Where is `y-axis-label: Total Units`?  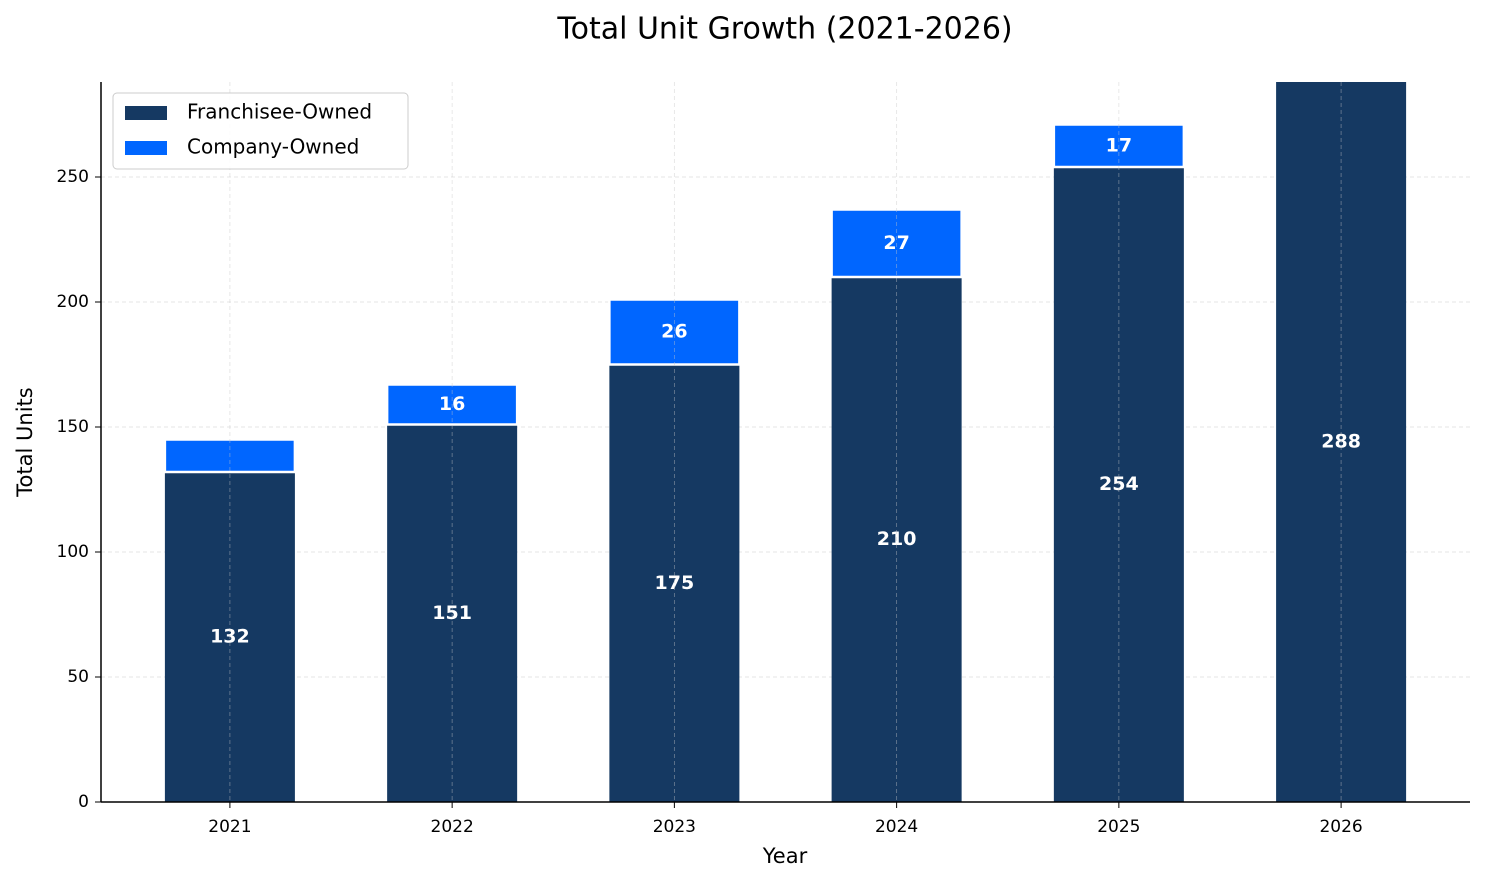
y-axis-label: Total Units is located at coordinates (25, 442).